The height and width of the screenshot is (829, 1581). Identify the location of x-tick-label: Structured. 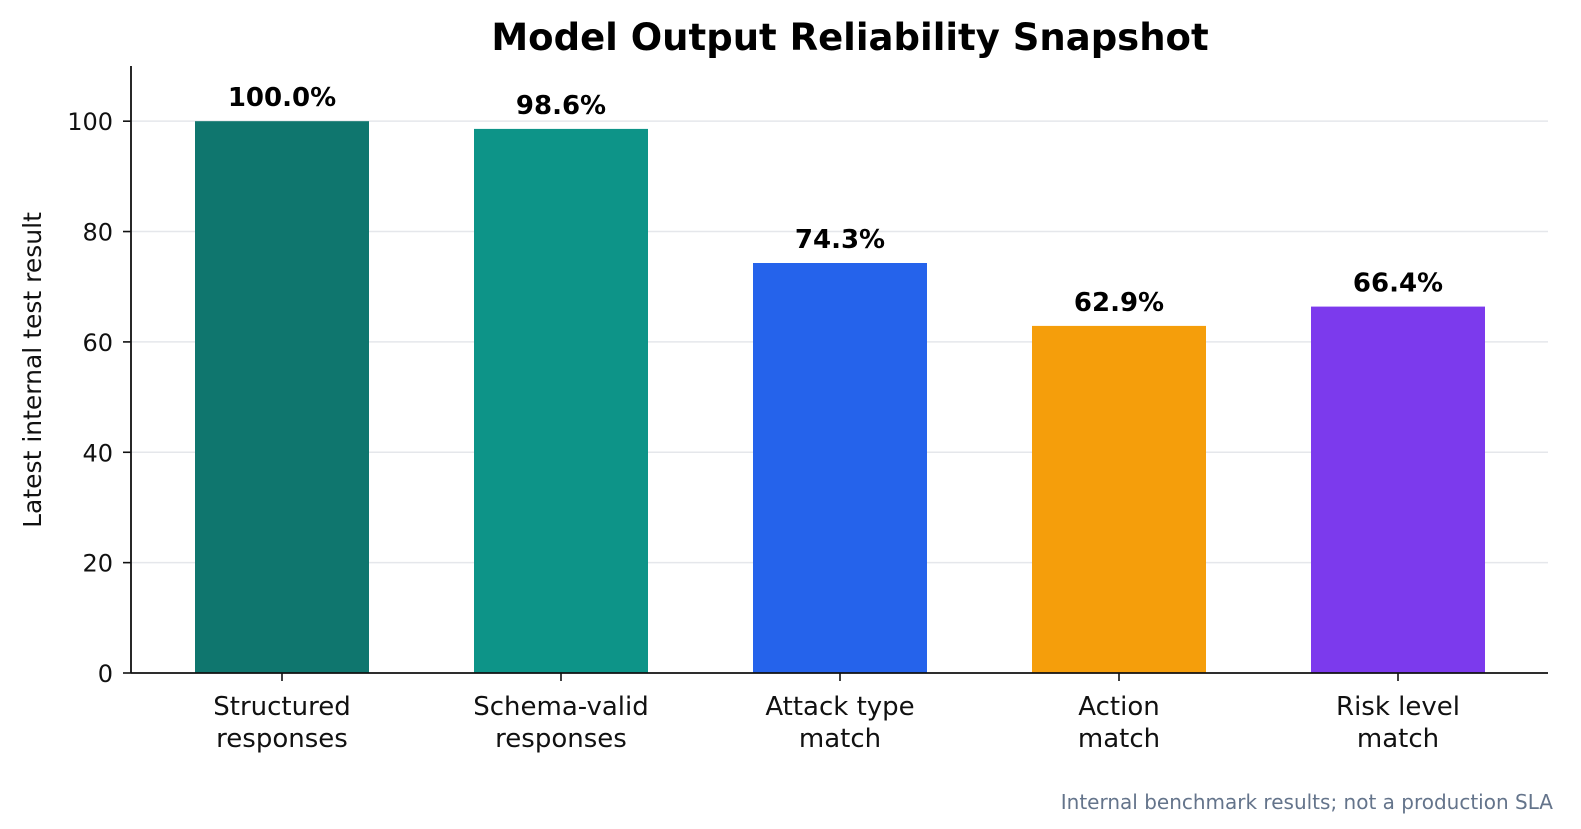
(281, 707).